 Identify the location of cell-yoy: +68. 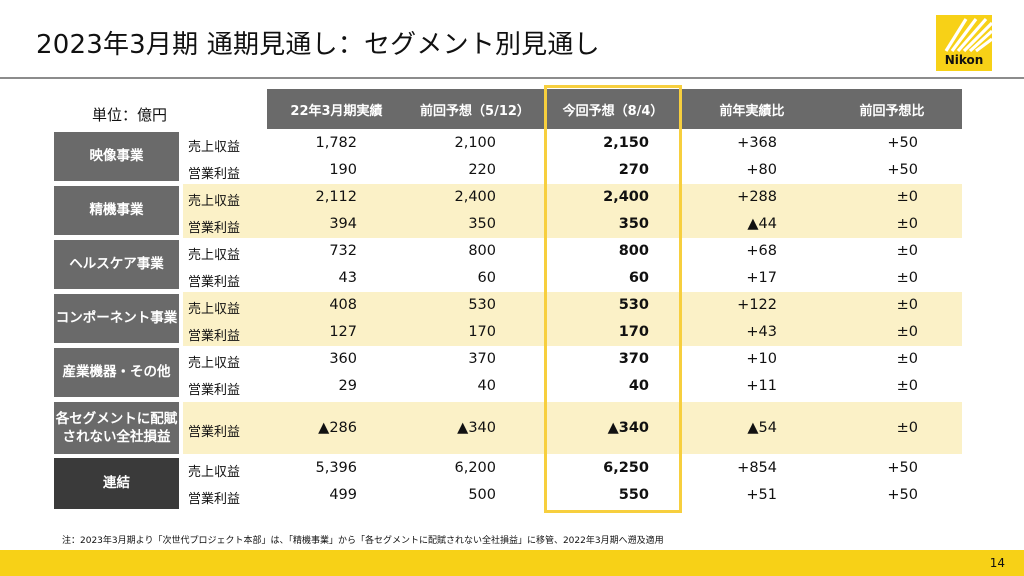
(761, 251).